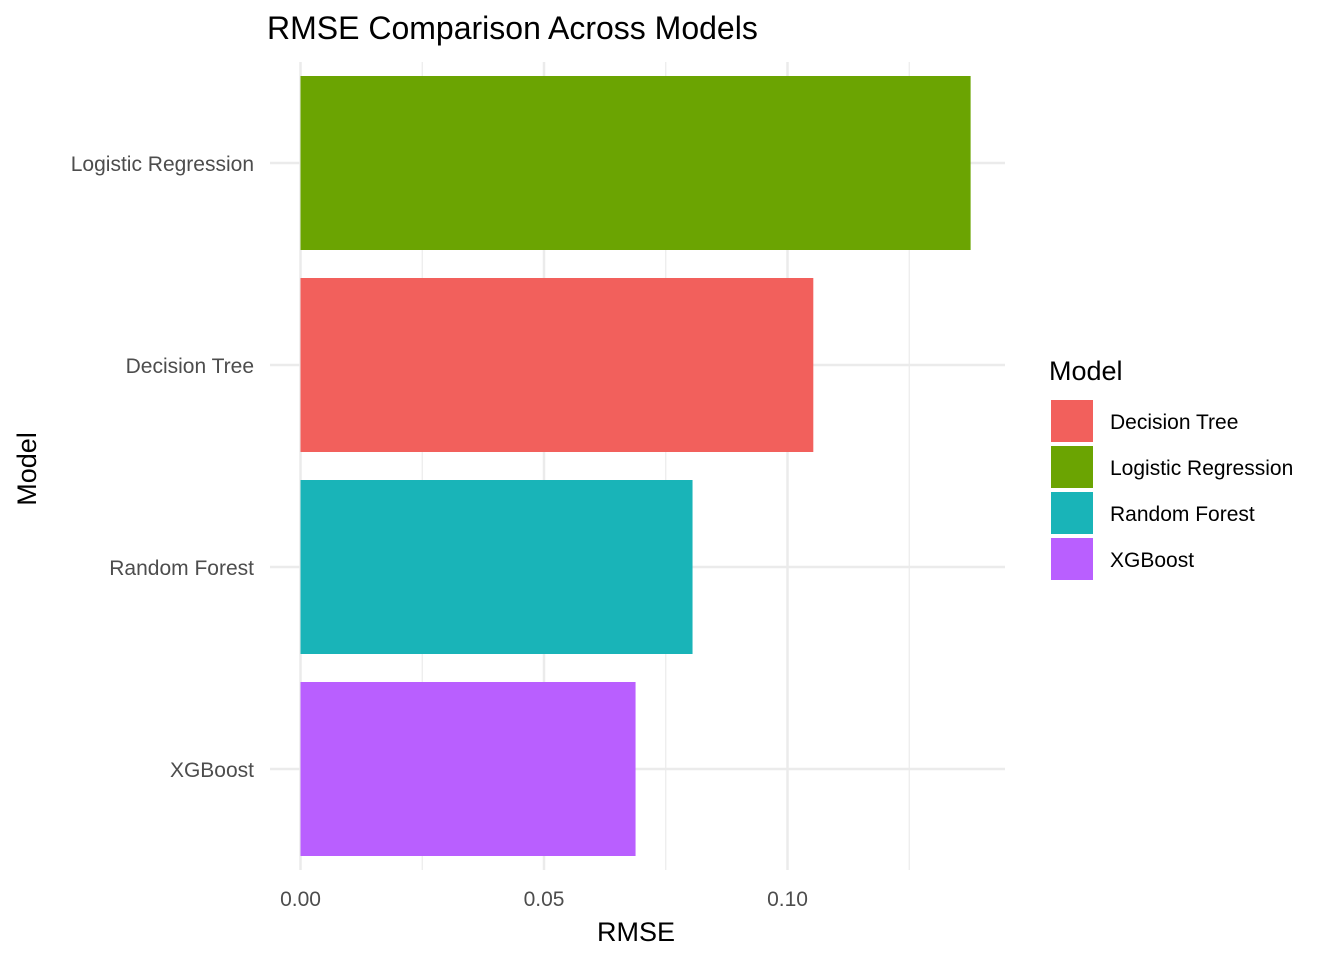 This screenshot has width=1344, height=960. I want to click on x-tick-label-0-05: 0.05, so click(544, 899).